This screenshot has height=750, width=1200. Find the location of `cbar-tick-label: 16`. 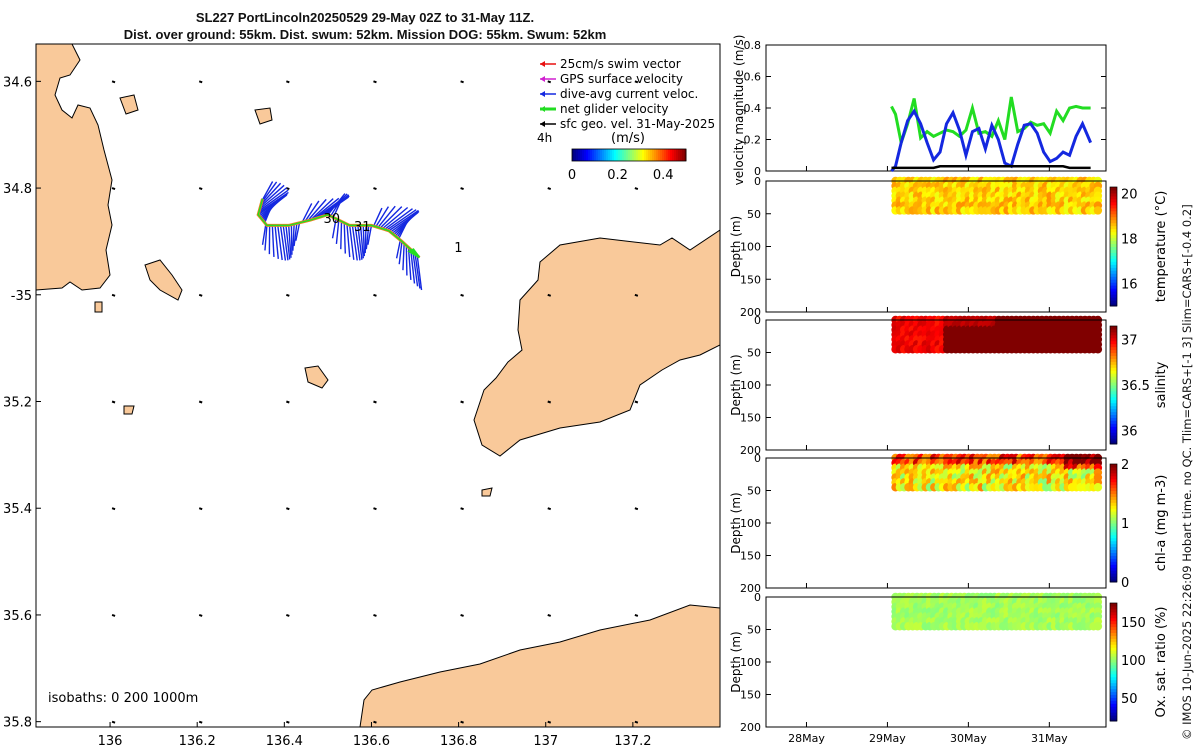

cbar-tick-label: 16 is located at coordinates (1129, 285).